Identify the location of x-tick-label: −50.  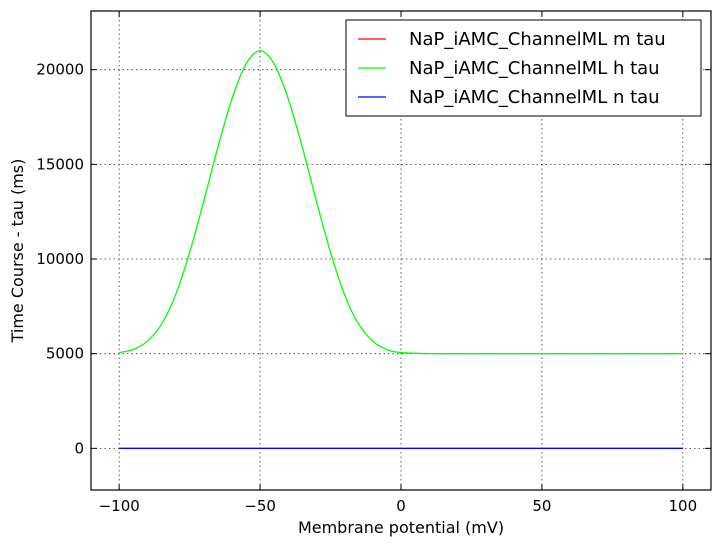
(260, 506).